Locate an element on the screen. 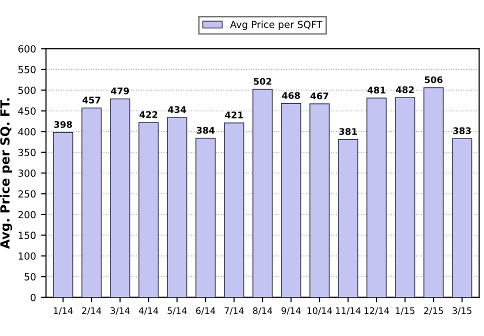 This screenshot has height=336, width=484. y-tick-label: 400 is located at coordinates (27, 132).